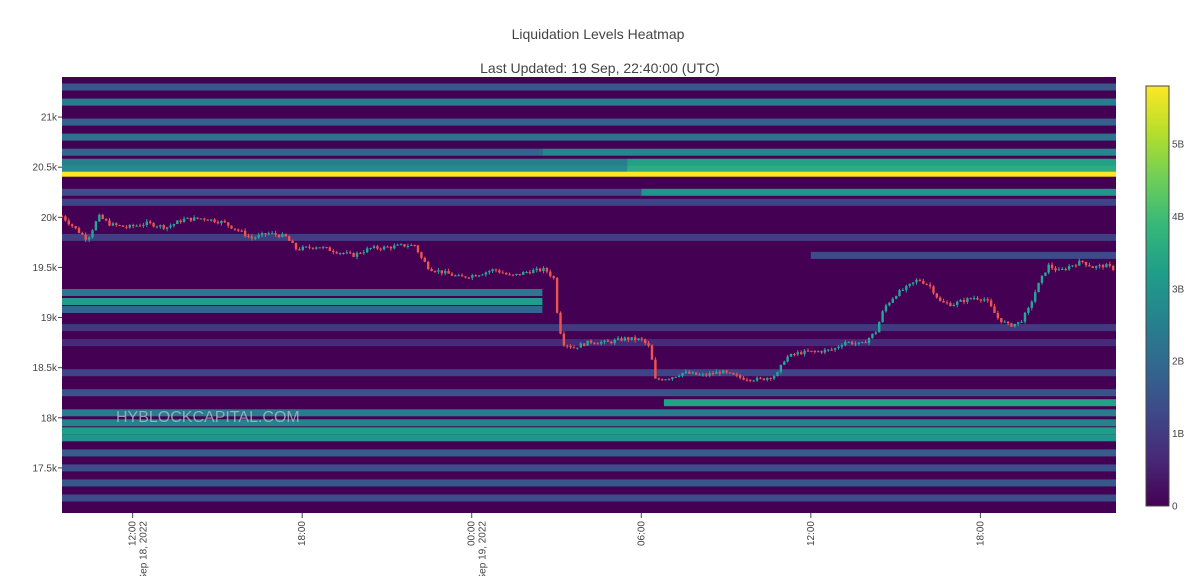 This screenshot has width=1200, height=576. Describe the element at coordinates (1178, 289) in the screenshot. I see `colorbar-tick-label: 3B` at that location.